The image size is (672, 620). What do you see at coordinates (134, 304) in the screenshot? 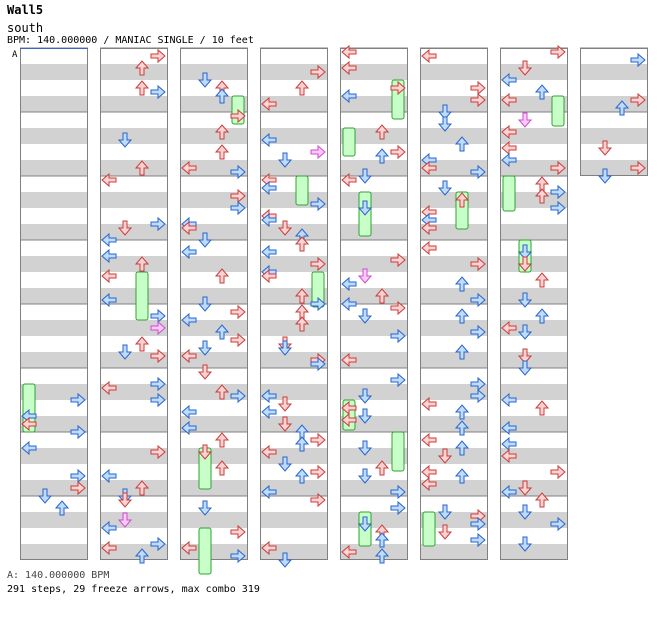
I see `column-border` at bounding box center [134, 304].